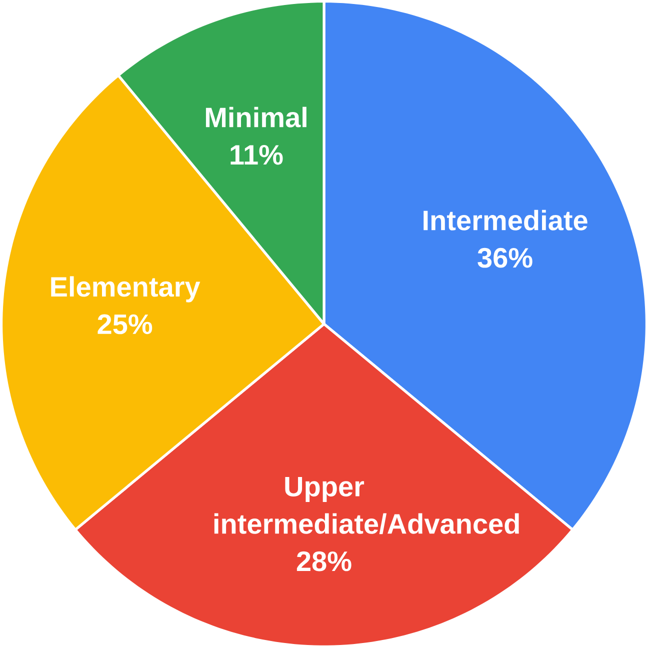 This screenshot has width=648, height=648. What do you see at coordinates (505, 258) in the screenshot?
I see `data-label: 36%` at bounding box center [505, 258].